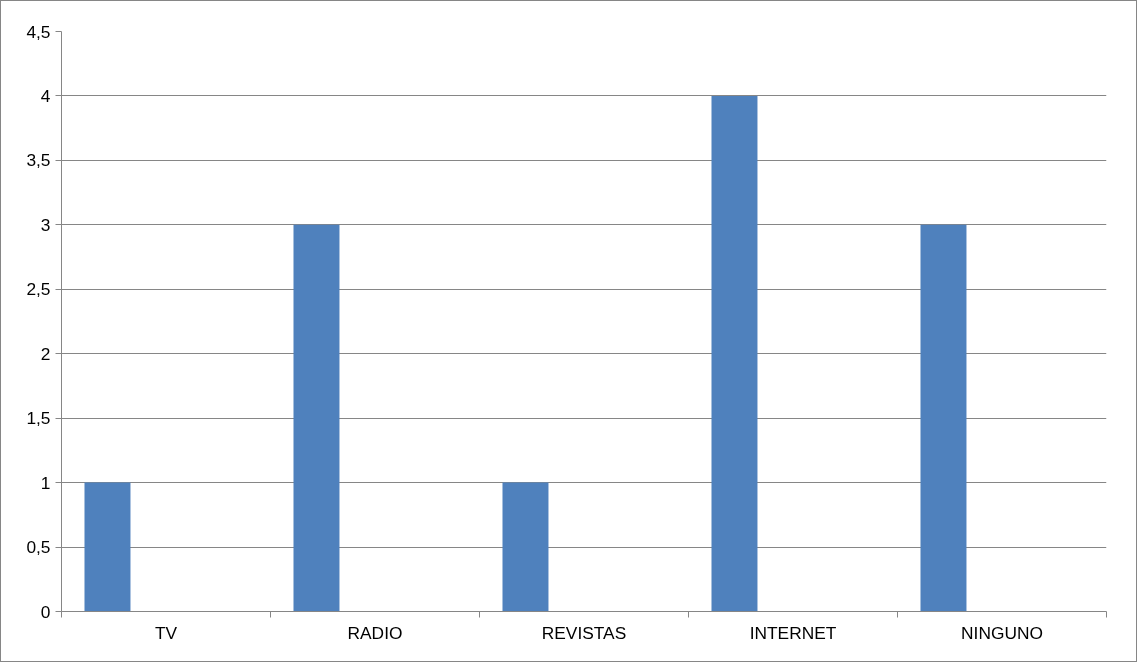 The width and height of the screenshot is (1139, 665). Describe the element at coordinates (38, 160) in the screenshot. I see `y-tick-label: 3,5` at that location.